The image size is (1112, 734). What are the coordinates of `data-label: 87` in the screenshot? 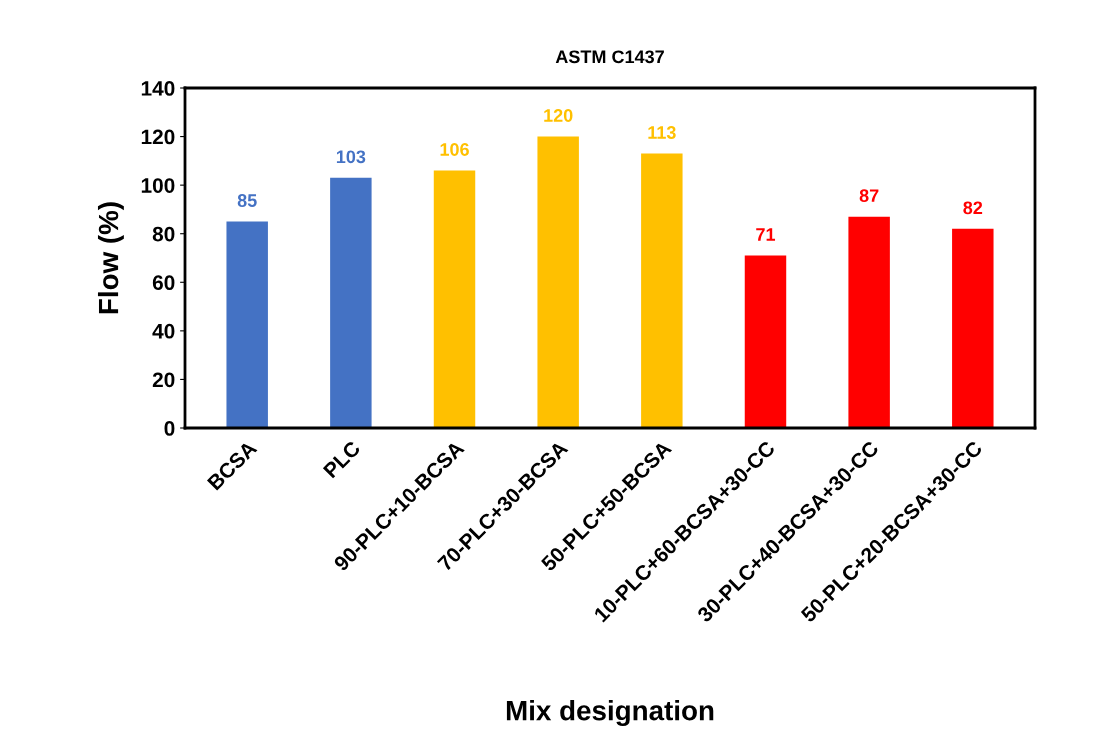 It's located at (869, 196).